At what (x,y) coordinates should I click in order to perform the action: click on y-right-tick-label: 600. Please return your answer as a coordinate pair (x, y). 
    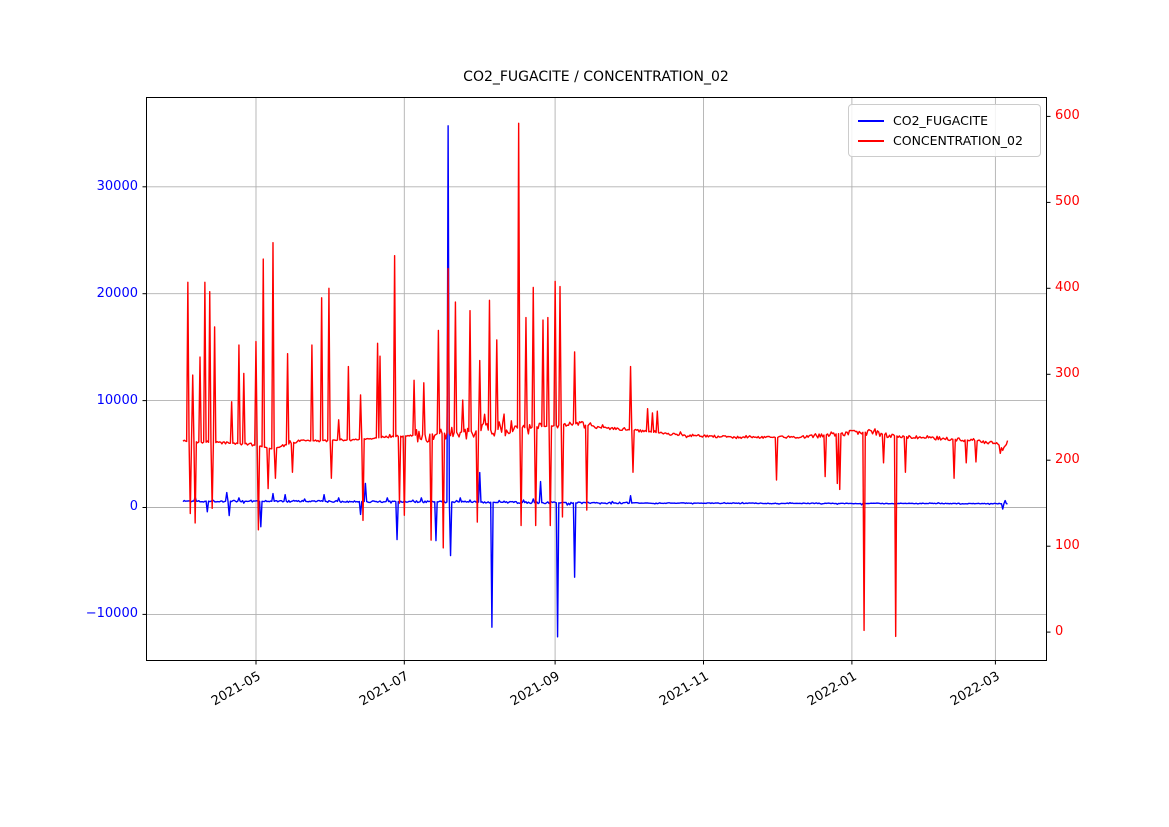
    Looking at the image, I should click on (1067, 116).